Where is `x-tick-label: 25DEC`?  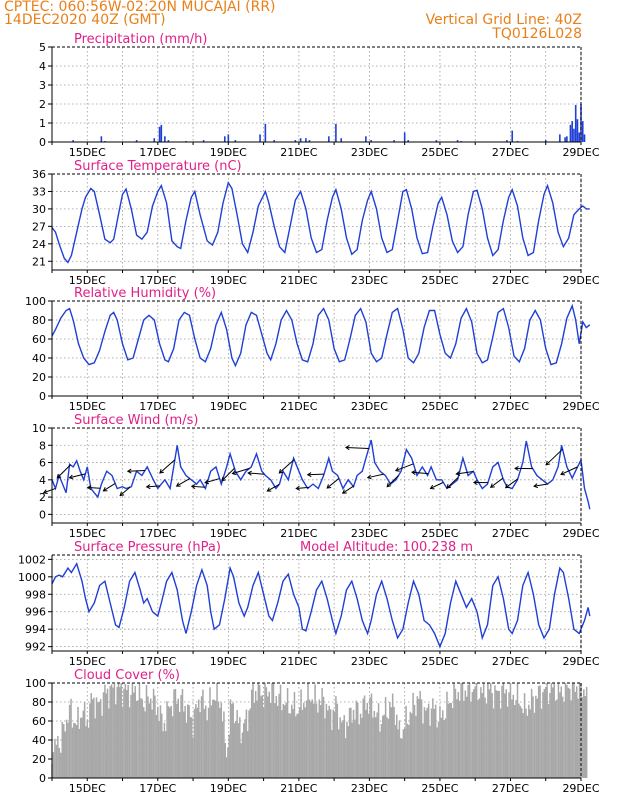 x-tick-label: 25DEC is located at coordinates (439, 406).